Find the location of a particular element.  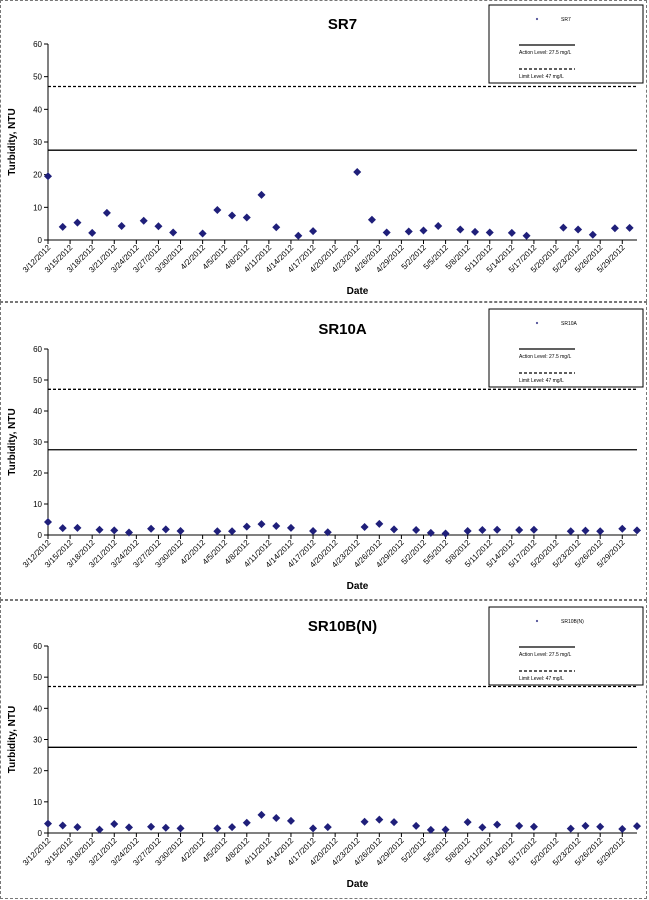

chart-title: SR7 is located at coordinates (342, 24).